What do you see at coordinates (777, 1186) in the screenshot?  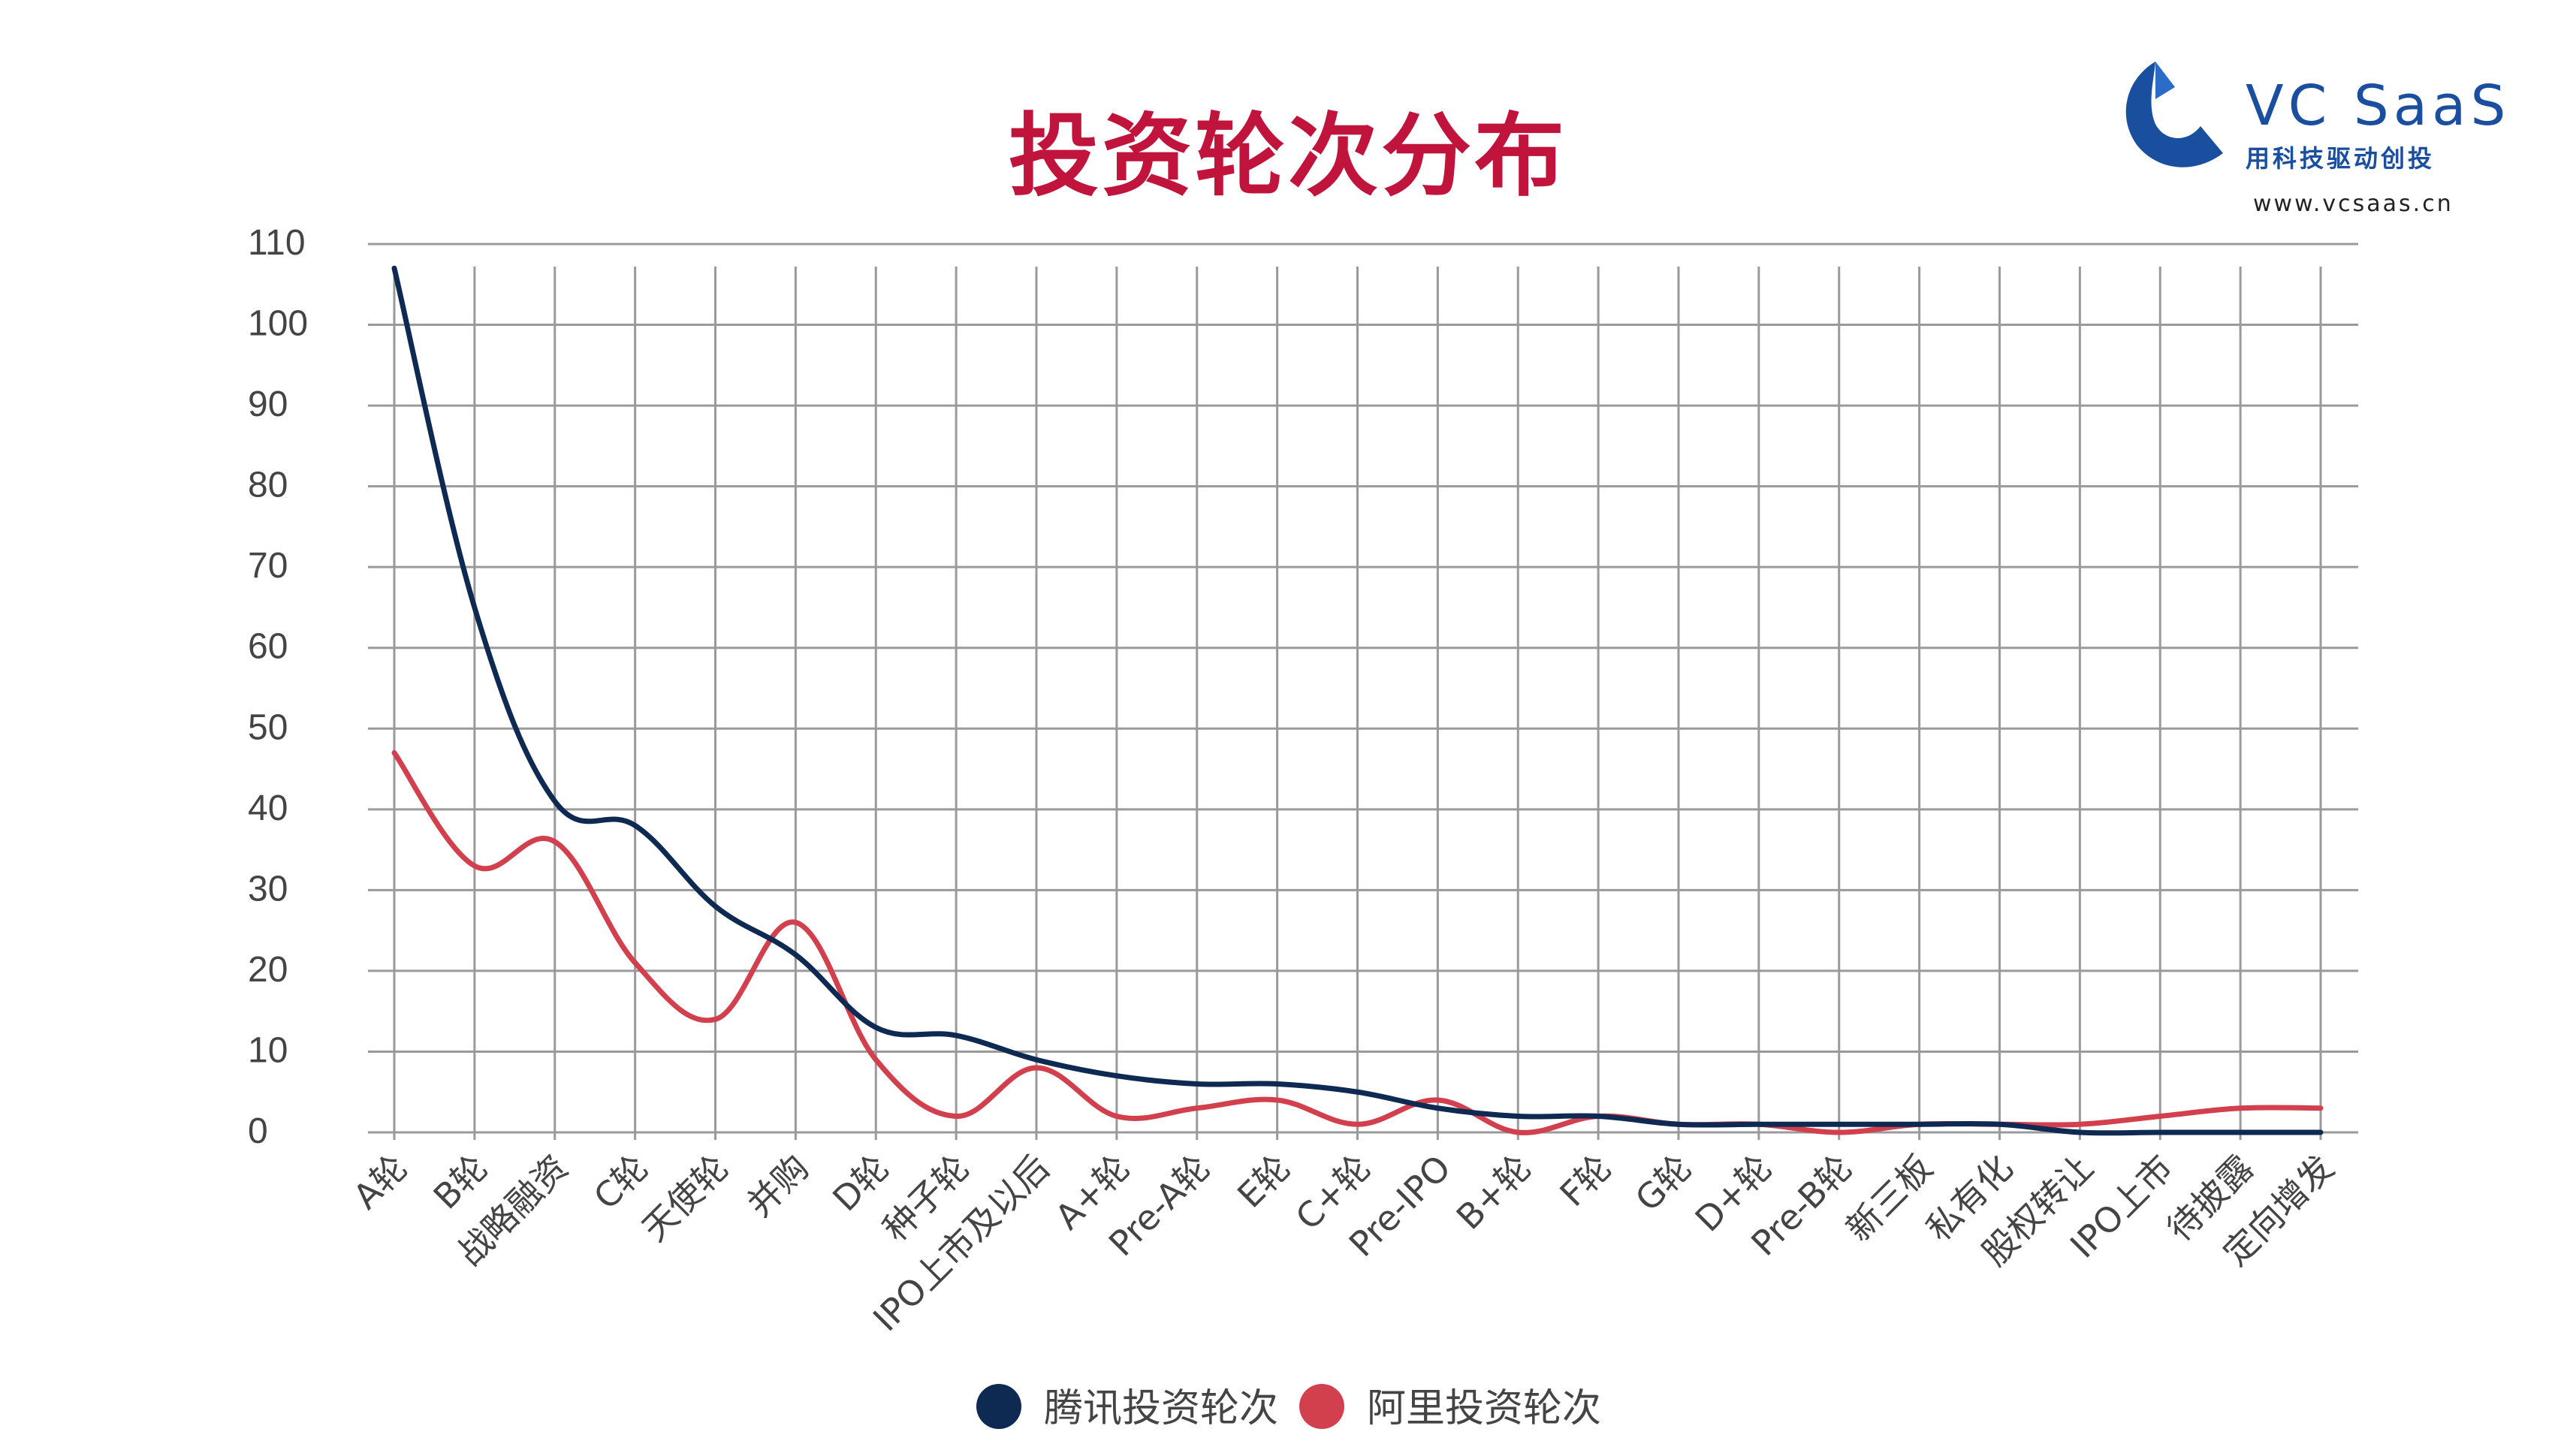 I see `x-tick-label: 并购` at bounding box center [777, 1186].